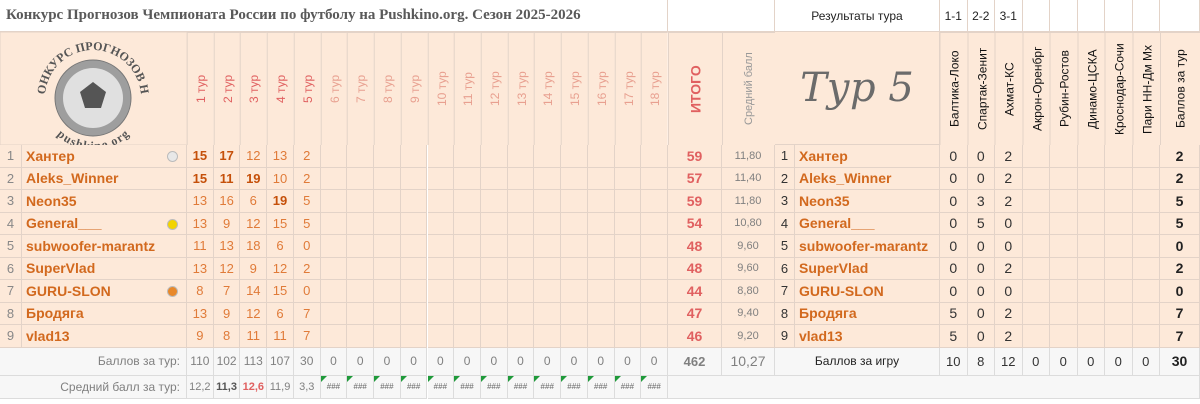 Image resolution: width=1200 pixels, height=404 pixels. Describe the element at coordinates (1091, 361) in the screenshot. I see `match-total: 0` at that location.